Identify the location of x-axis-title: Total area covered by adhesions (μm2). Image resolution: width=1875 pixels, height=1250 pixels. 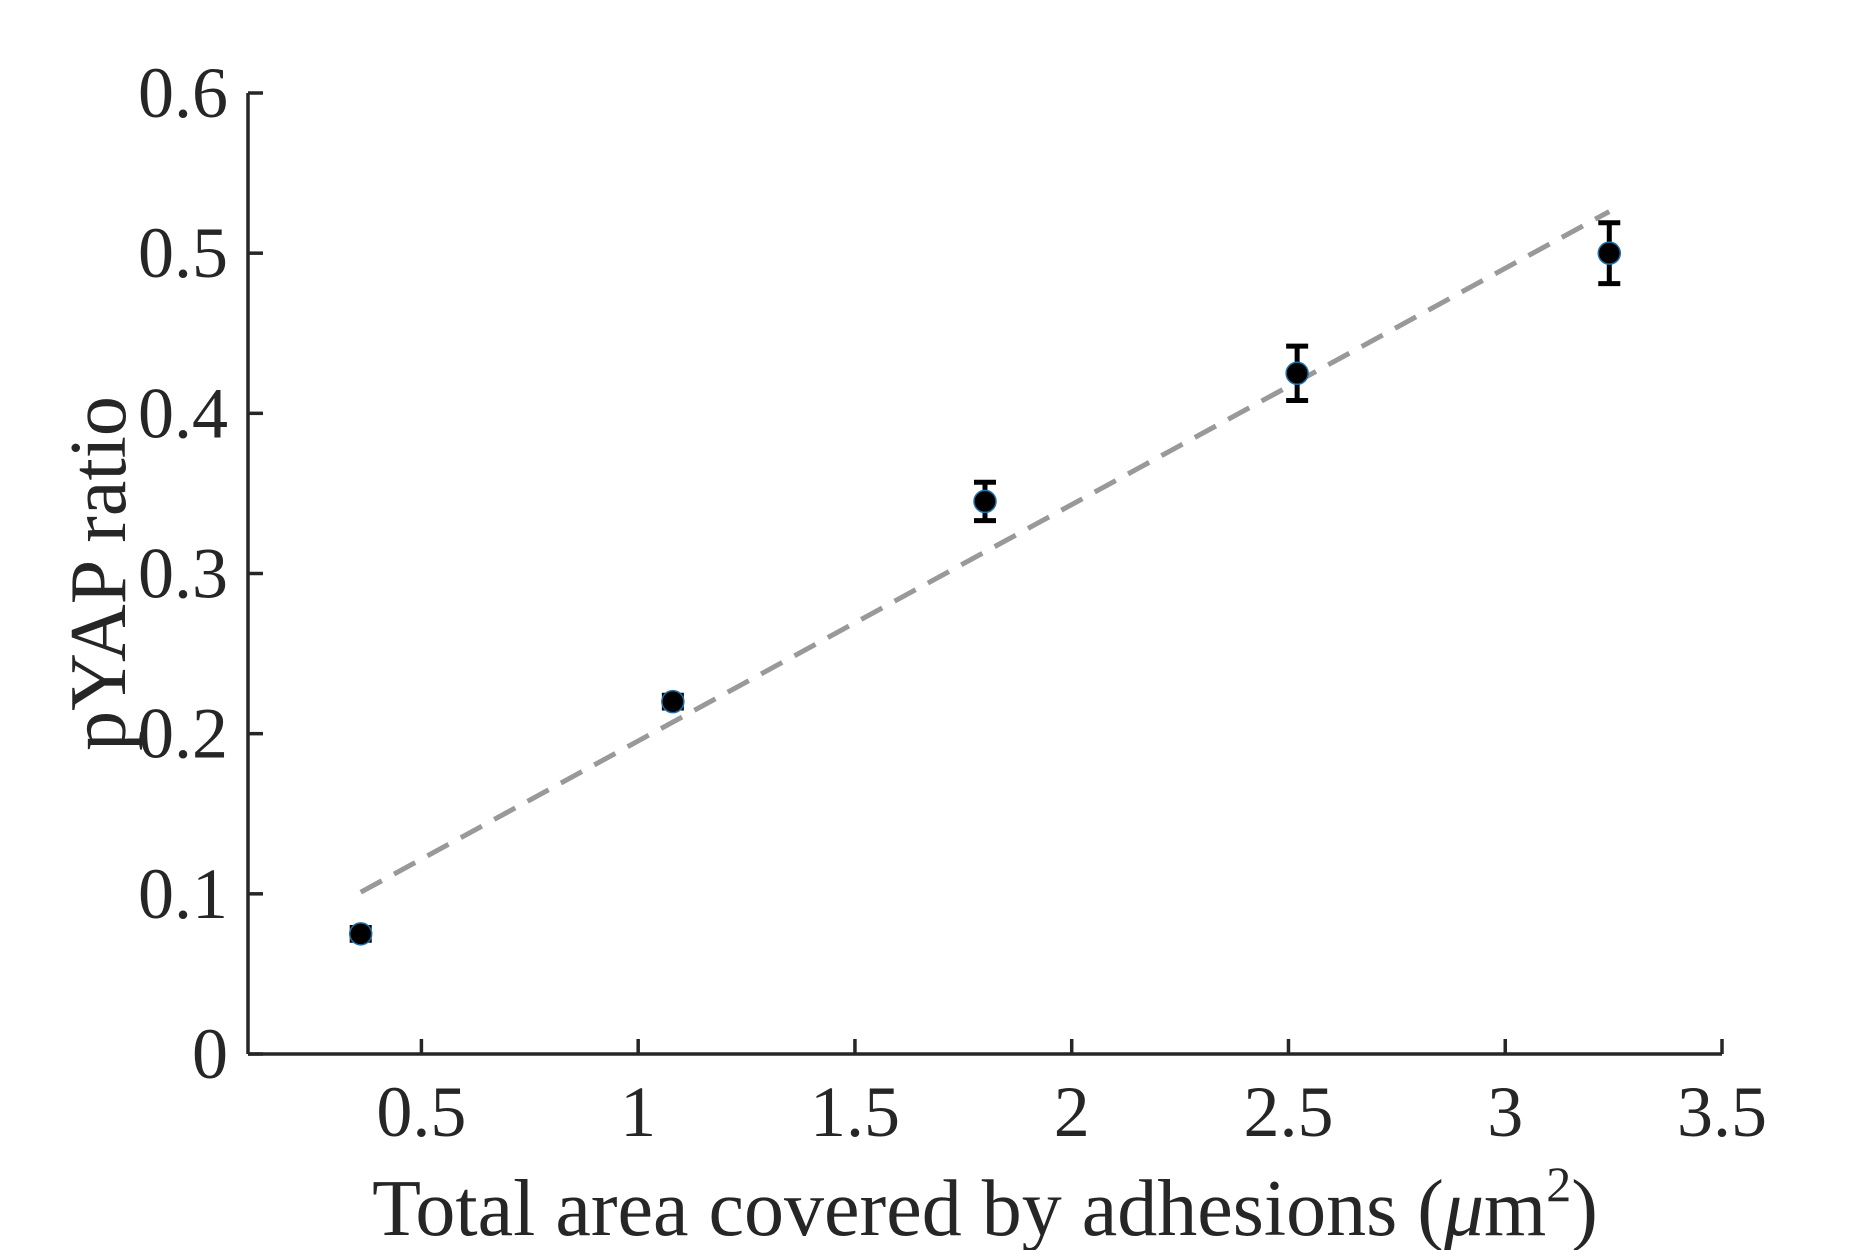
(985, 1203).